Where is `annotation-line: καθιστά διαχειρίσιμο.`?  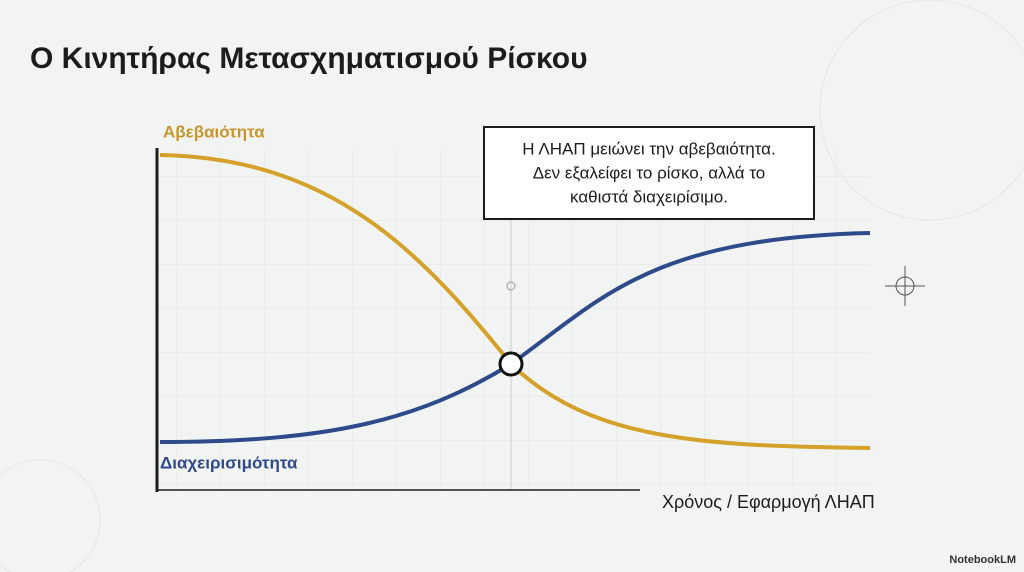
annotation-line: καθιστά διαχειρίσιμο. is located at coordinates (649, 196).